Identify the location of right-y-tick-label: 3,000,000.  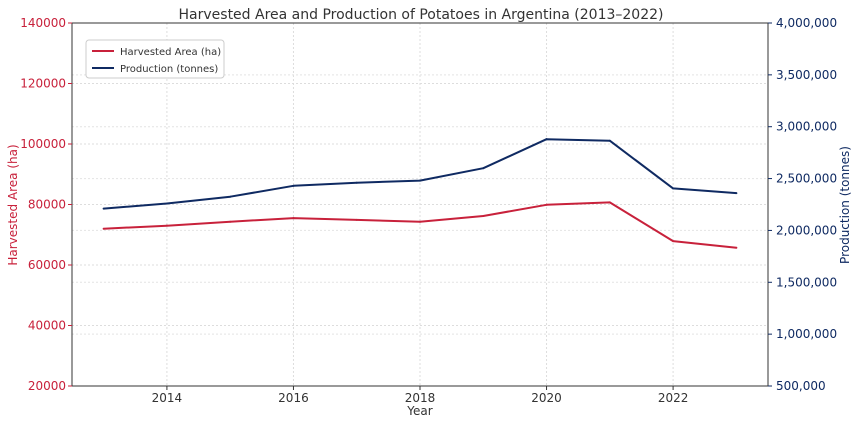
(806, 127).